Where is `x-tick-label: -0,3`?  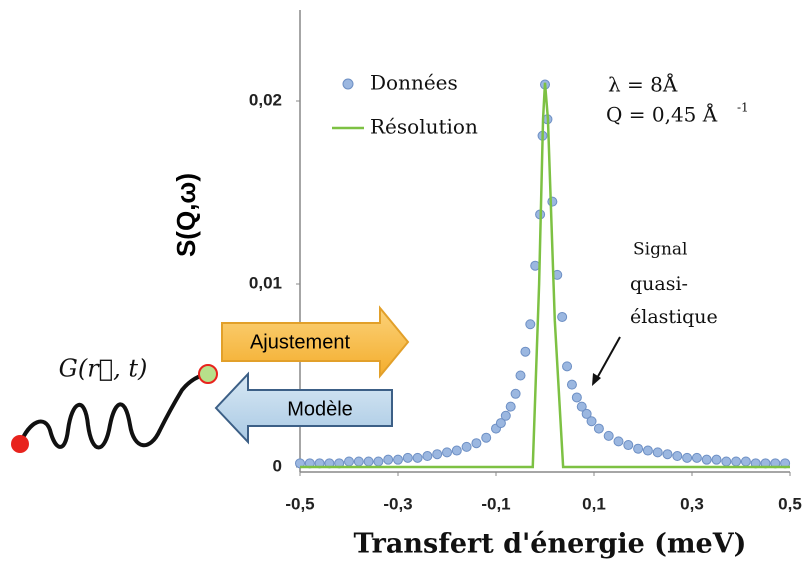 x-tick-label: -0,3 is located at coordinates (397, 503).